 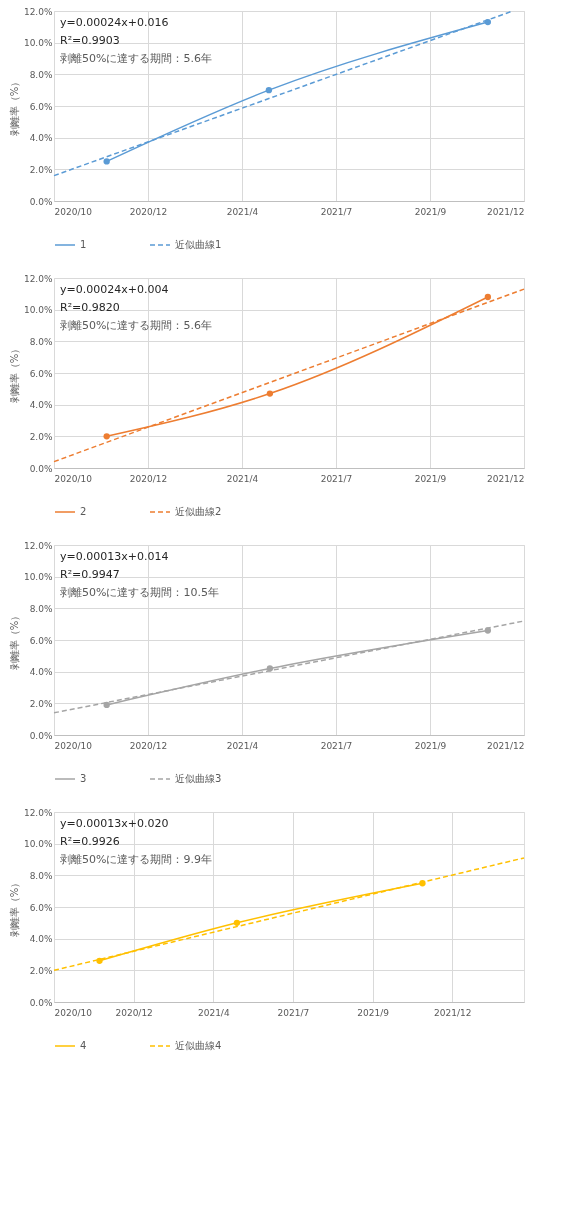 I want to click on legend-label: 近似曲線2, so click(x=198, y=511).